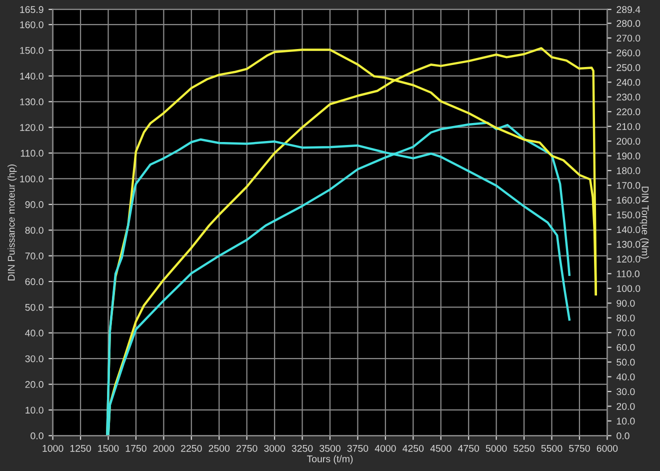 This screenshot has height=471, width=660. Describe the element at coordinates (628, 52) in the screenshot. I see `y2-tick-label: 260.0` at that location.